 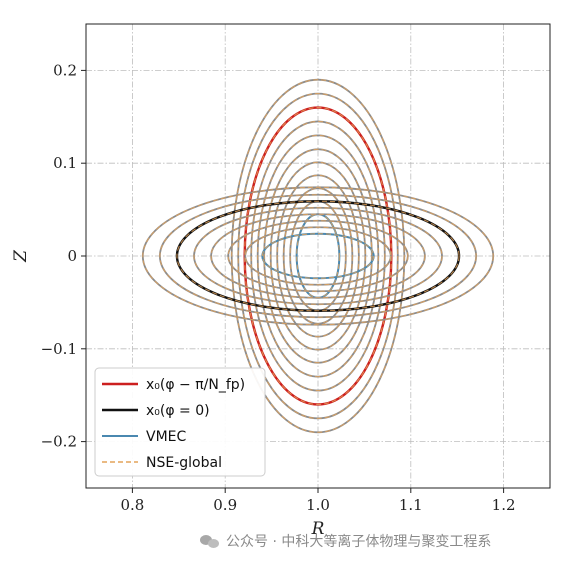 I want to click on legend-label-x0-zero: x₀(φ = 0), so click(x=178, y=411).